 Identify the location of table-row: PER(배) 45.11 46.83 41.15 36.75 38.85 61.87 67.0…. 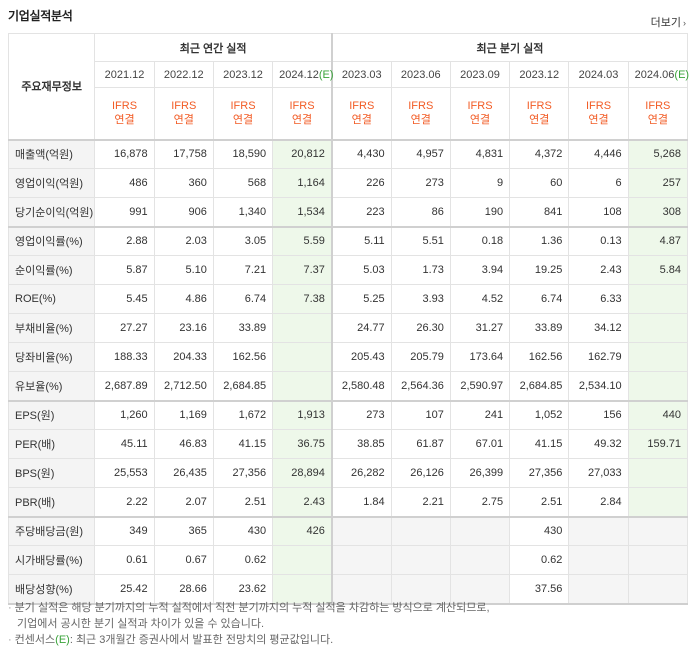
(348, 444).